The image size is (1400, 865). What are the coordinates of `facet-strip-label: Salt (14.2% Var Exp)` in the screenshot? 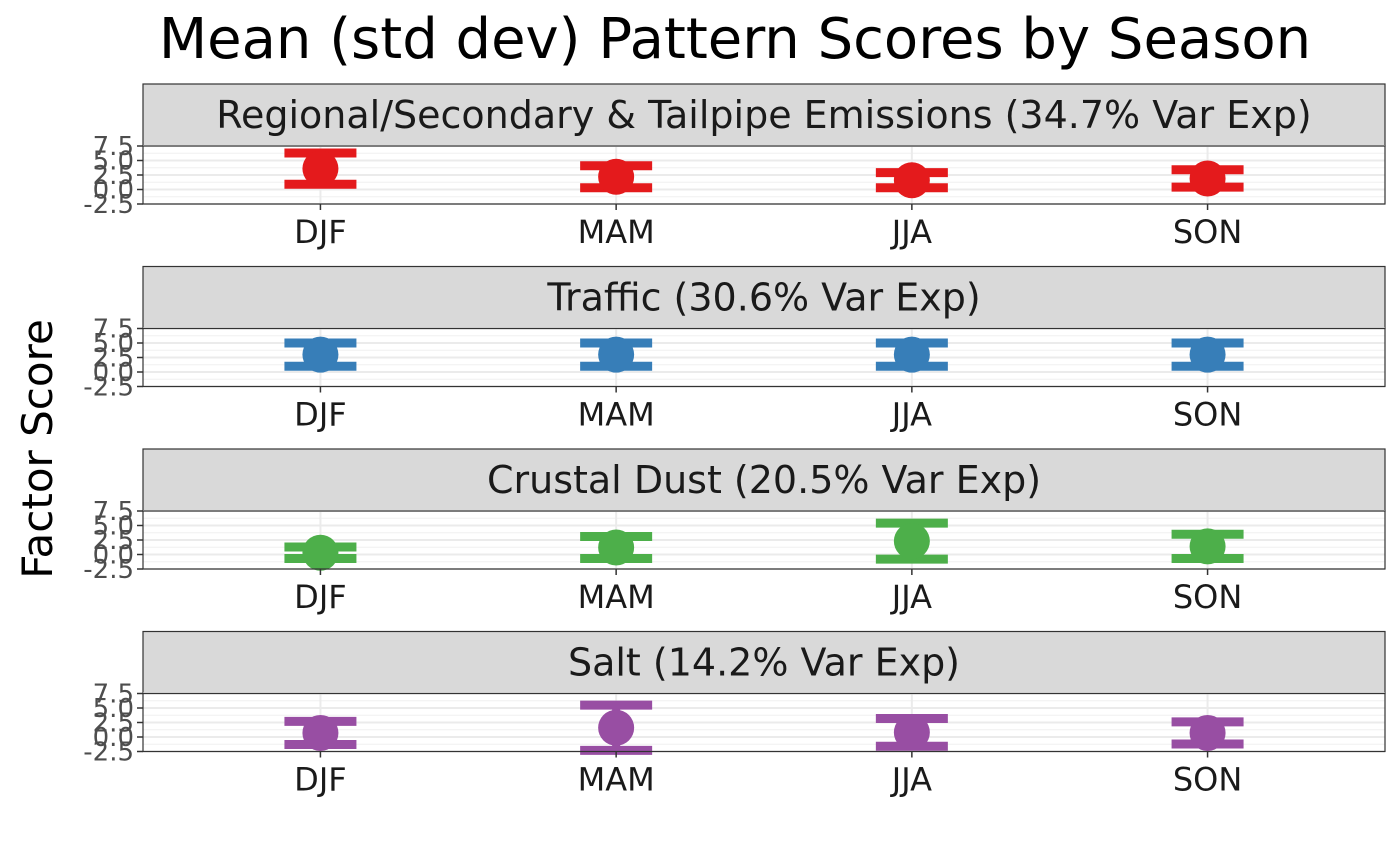 It's located at (764, 663).